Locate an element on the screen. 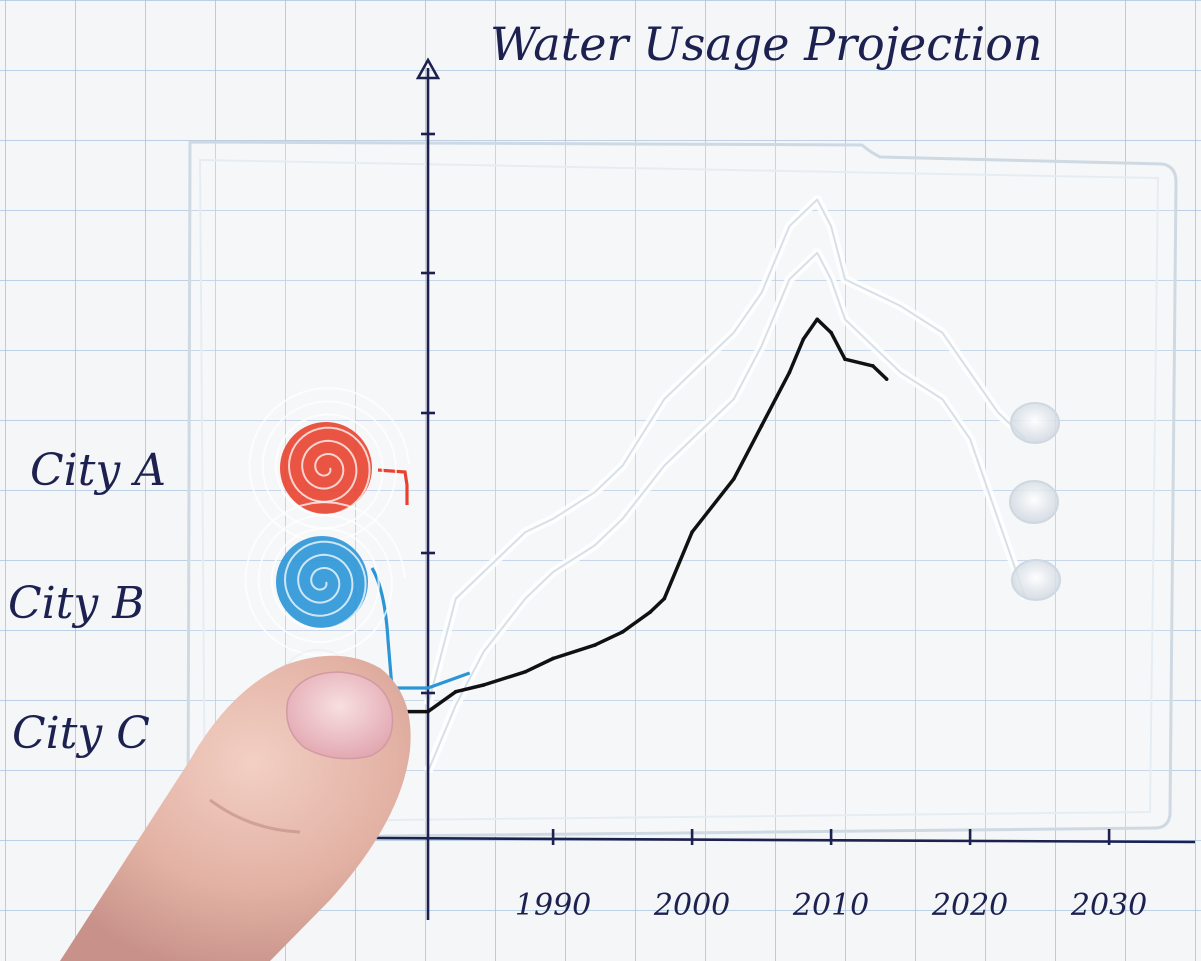 The image size is (1201, 961). x-tick-label-2030: 2030 is located at coordinates (1108, 905).